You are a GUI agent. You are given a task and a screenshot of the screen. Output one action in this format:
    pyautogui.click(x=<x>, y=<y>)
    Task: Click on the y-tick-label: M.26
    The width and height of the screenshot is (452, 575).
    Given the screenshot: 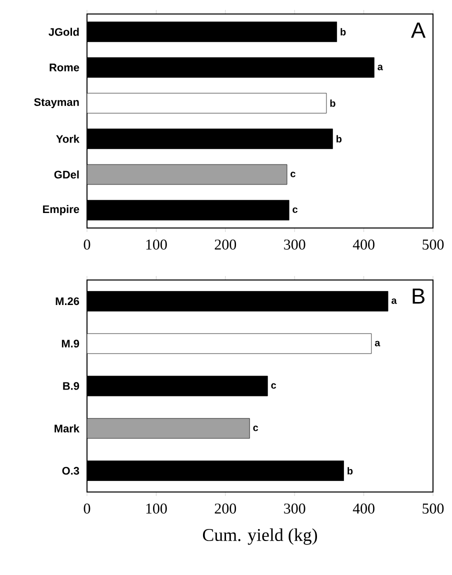 What is the action you would take?
    pyautogui.click(x=68, y=301)
    